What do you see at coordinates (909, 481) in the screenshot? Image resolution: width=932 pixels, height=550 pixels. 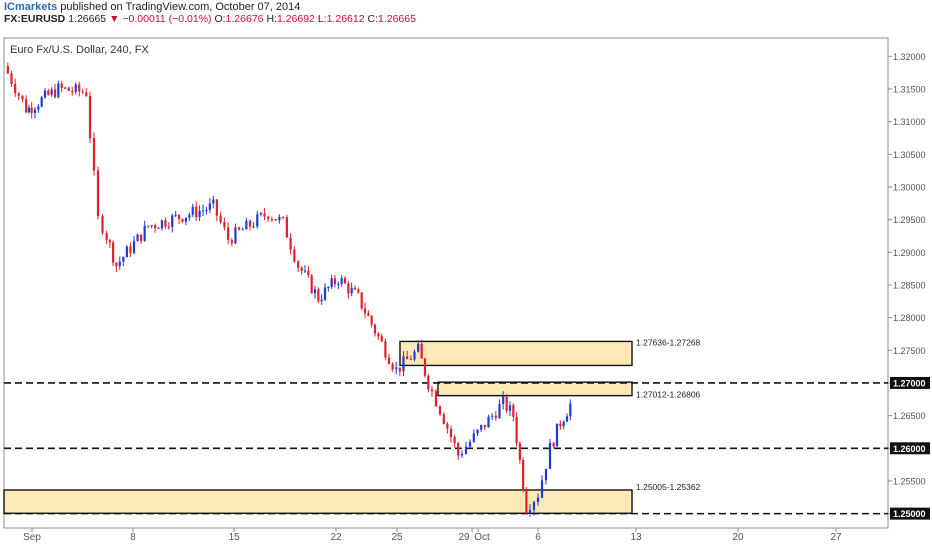 I see `price-tick-label: 1.25500` at bounding box center [909, 481].